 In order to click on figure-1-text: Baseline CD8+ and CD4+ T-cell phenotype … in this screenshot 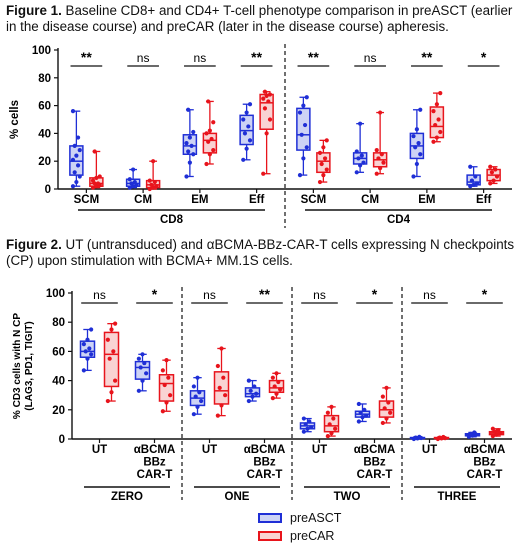, I will do `click(259, 18)`.